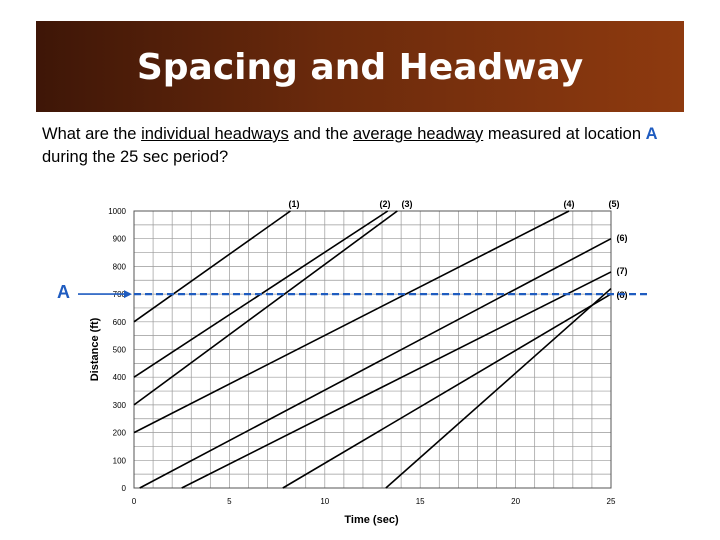 This screenshot has width=720, height=540. What do you see at coordinates (611, 501) in the screenshot?
I see `x-tick-label: 25` at bounding box center [611, 501].